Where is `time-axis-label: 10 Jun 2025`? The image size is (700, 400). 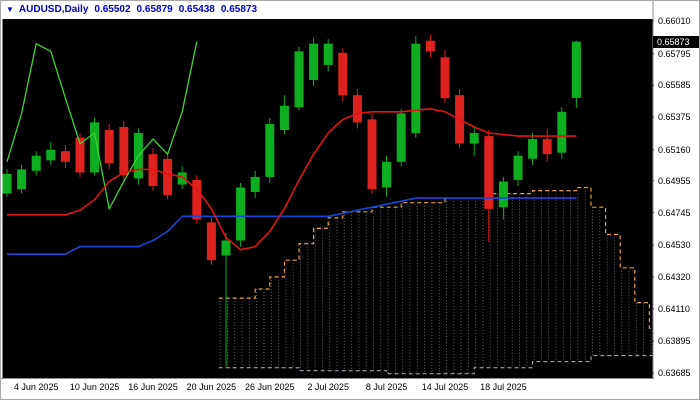
time-axis-label: 10 Jun 2025 is located at coordinates (94, 387).